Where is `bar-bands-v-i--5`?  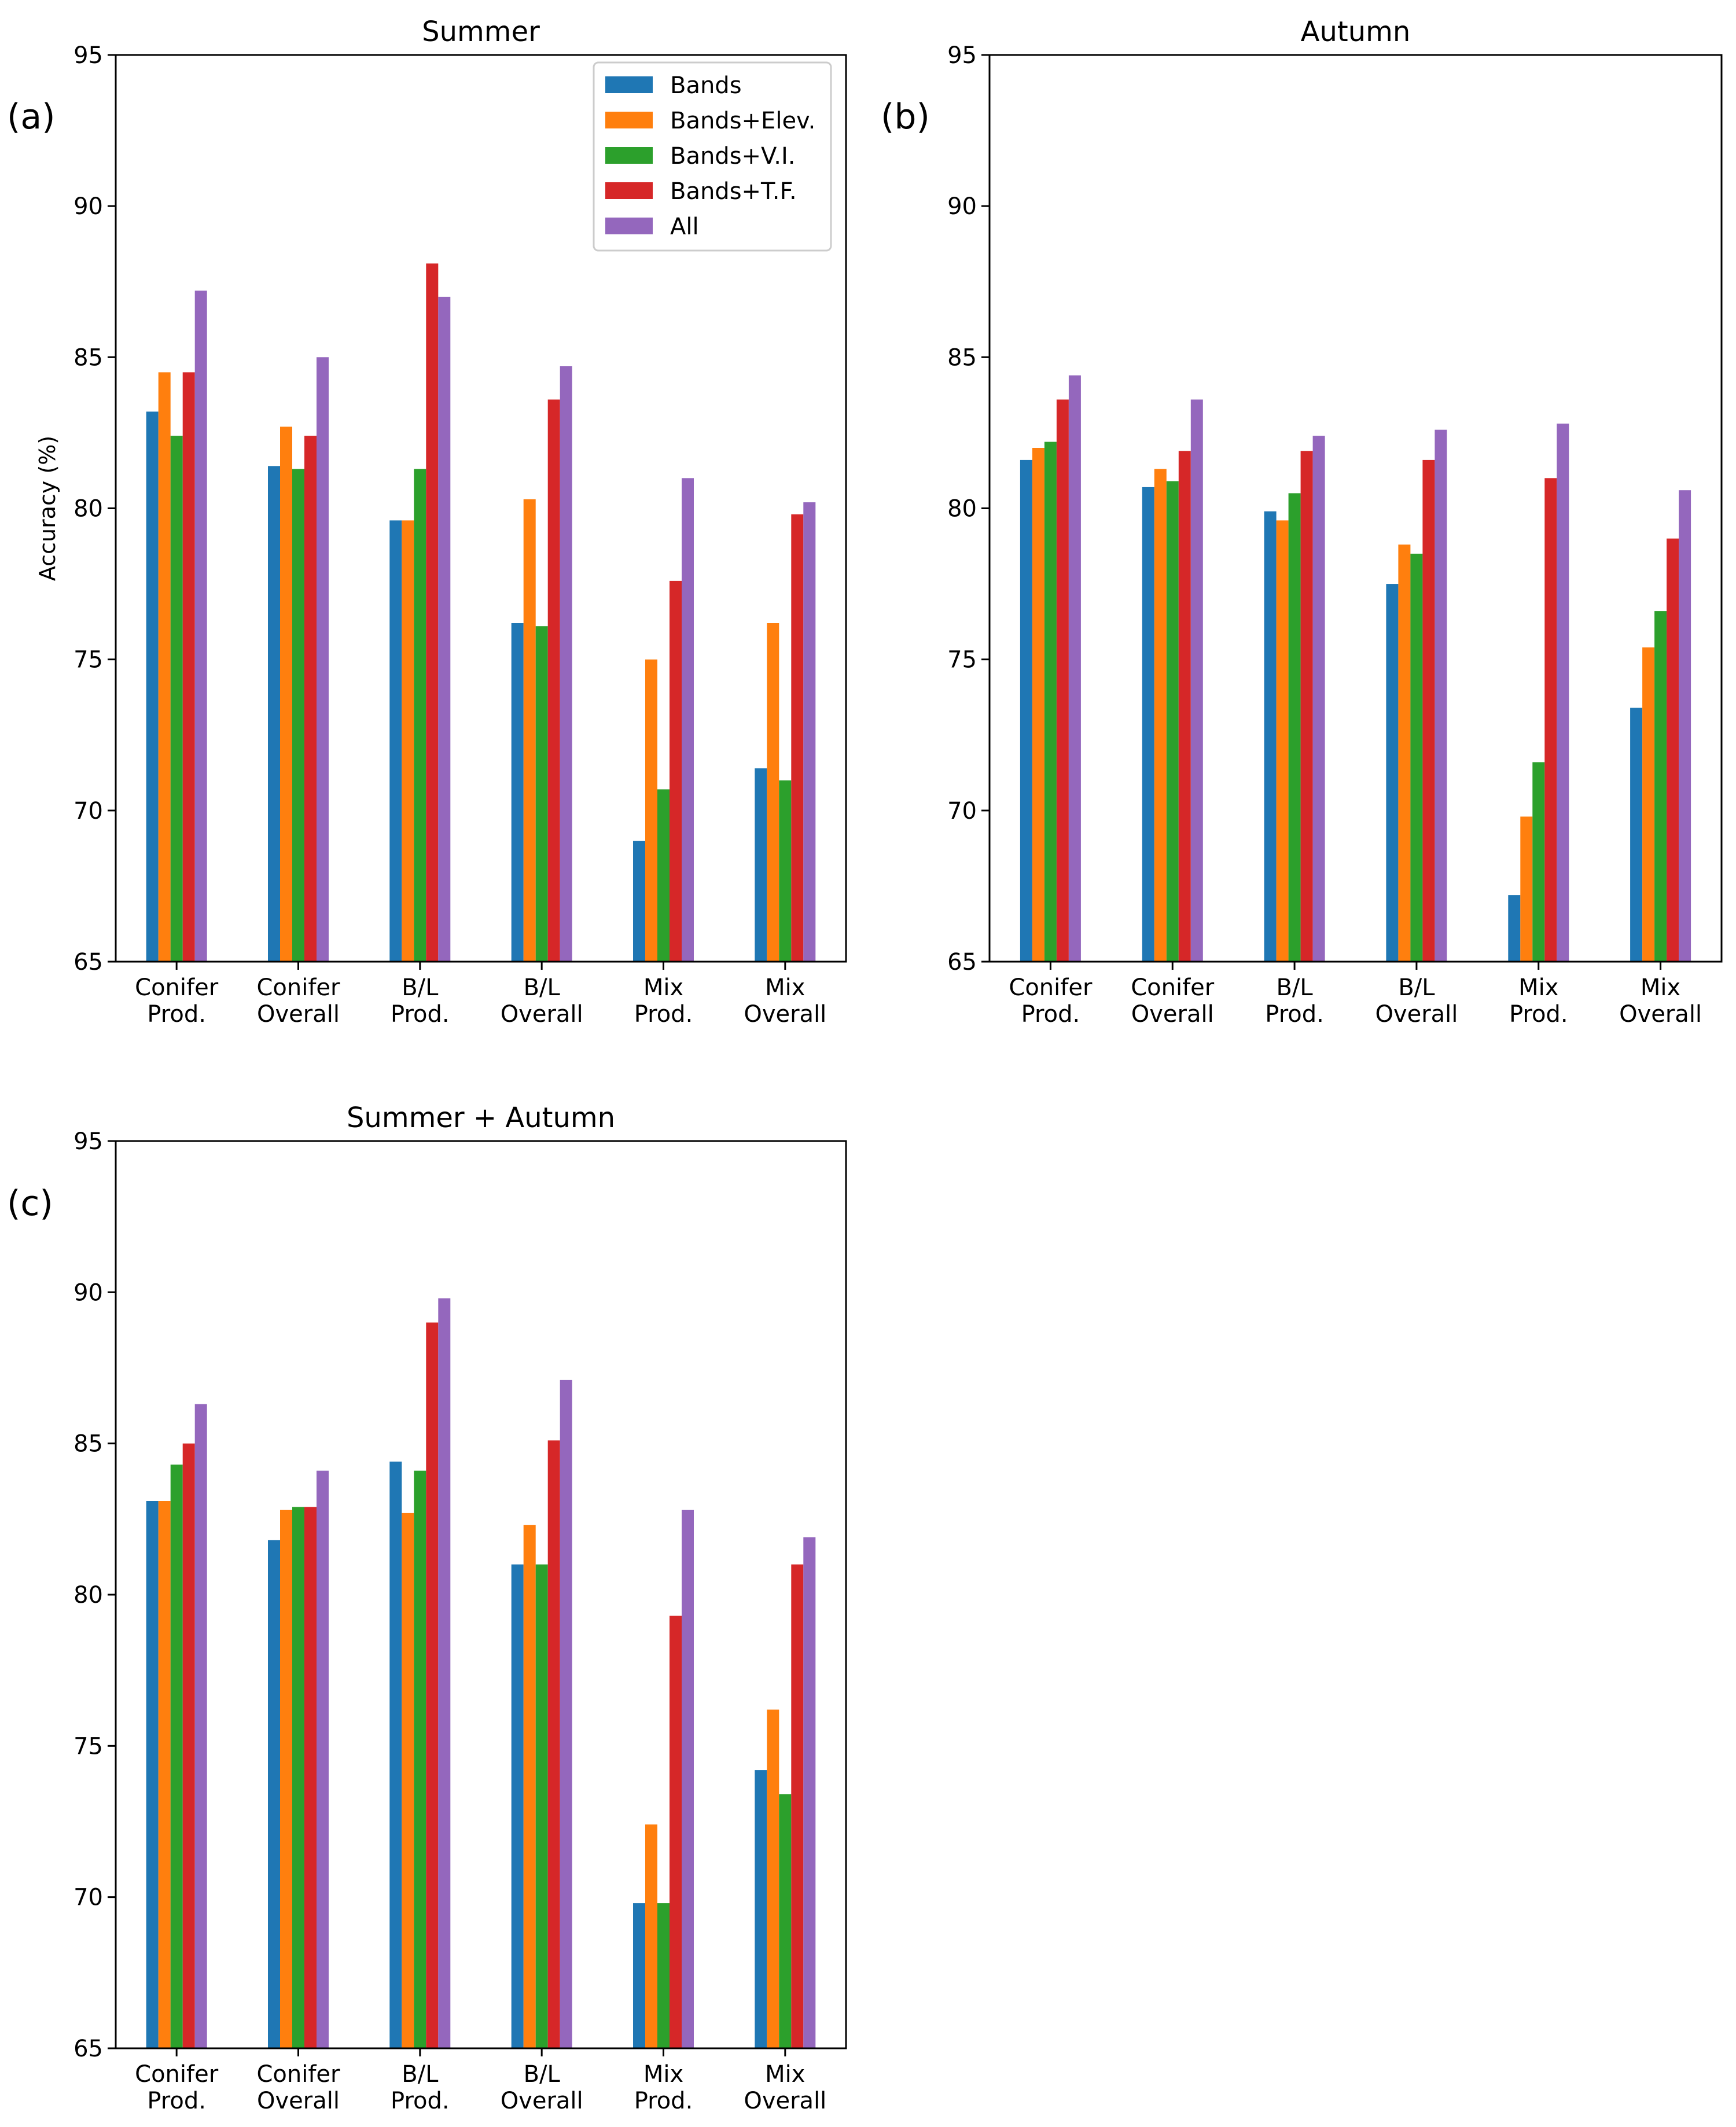
bar-bands-v-i--5 is located at coordinates (1660, 786).